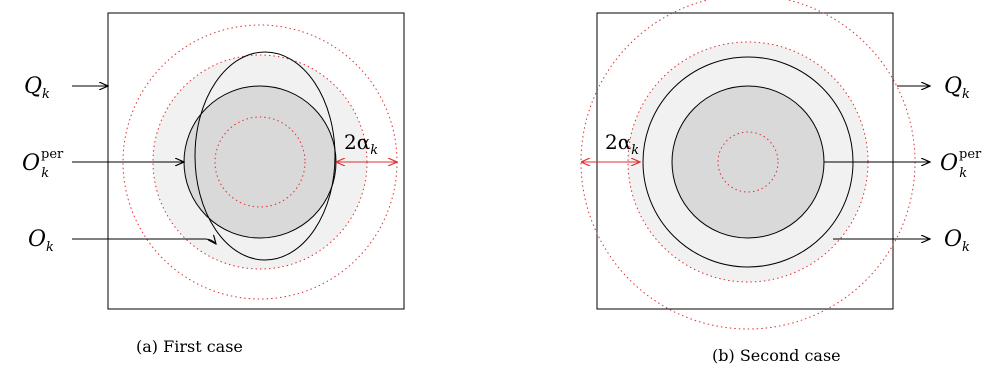  I want to click on o-per-disk, so click(748, 162).